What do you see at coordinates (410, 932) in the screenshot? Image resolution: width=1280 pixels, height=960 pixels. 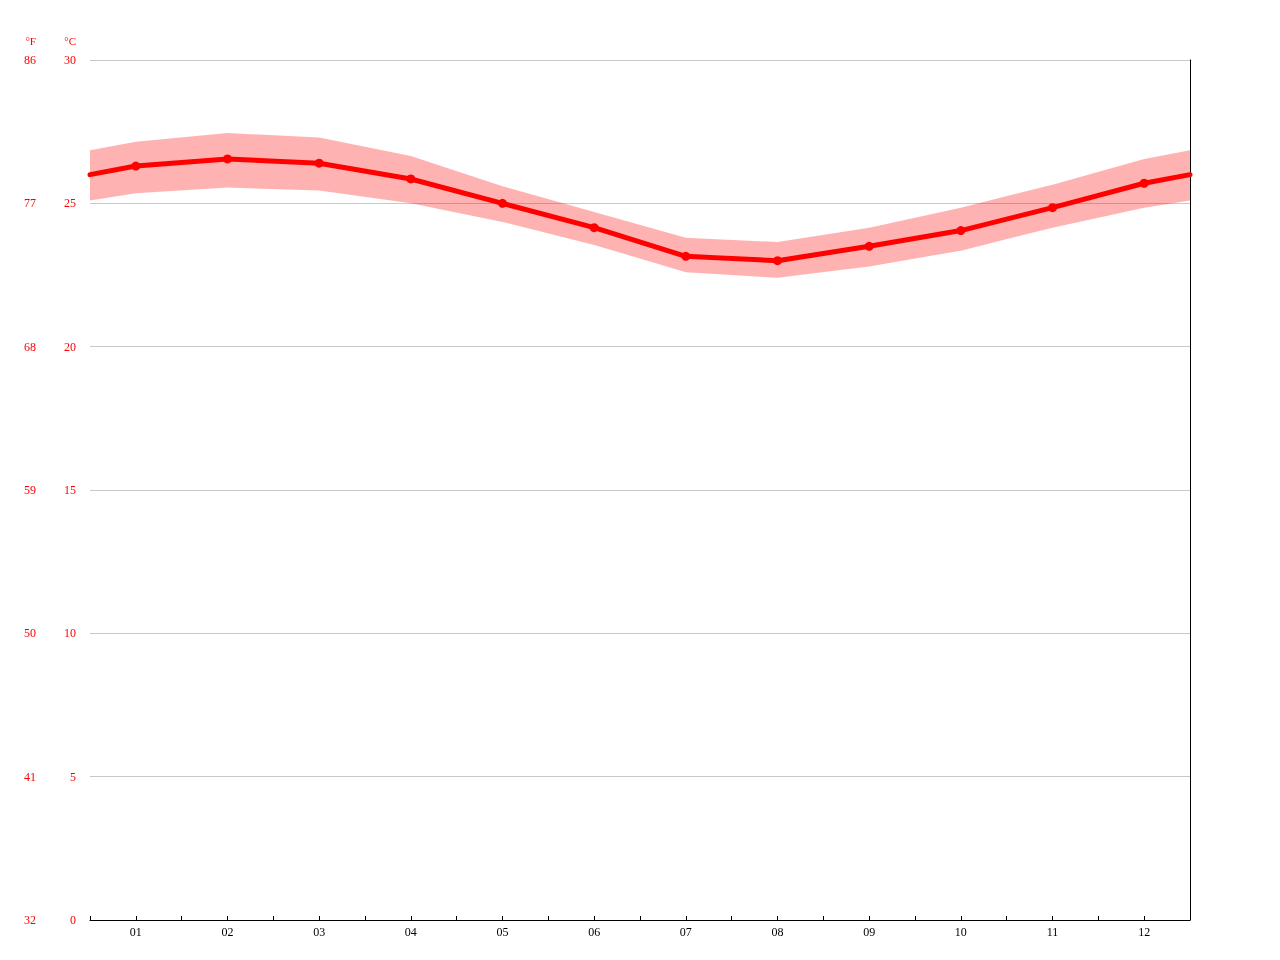 I see `x-tick-label: 04` at bounding box center [410, 932].